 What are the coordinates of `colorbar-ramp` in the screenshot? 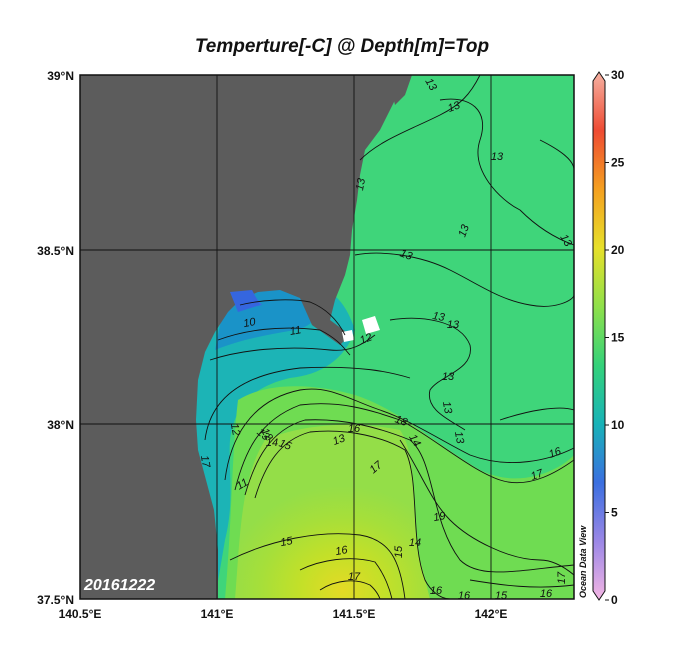 It's located at (599, 336).